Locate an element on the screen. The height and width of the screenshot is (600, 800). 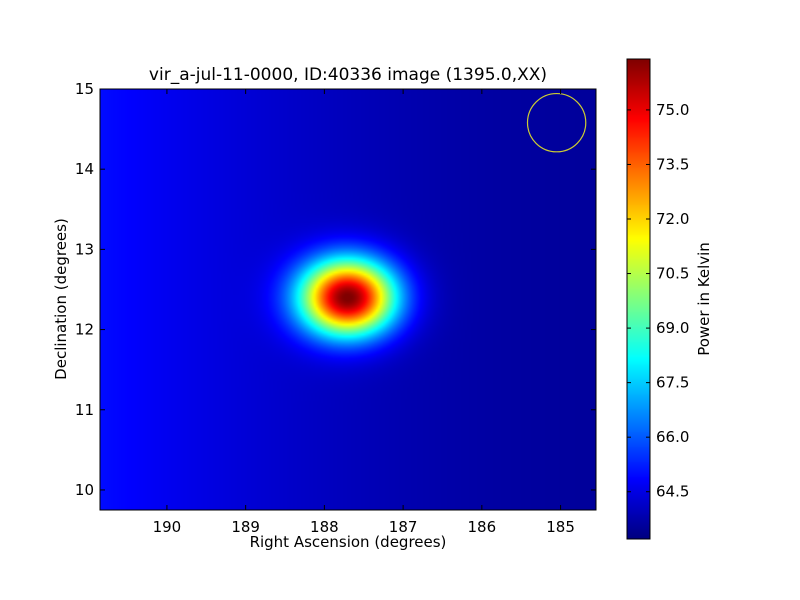
x-tick-label: 187 is located at coordinates (403, 527).